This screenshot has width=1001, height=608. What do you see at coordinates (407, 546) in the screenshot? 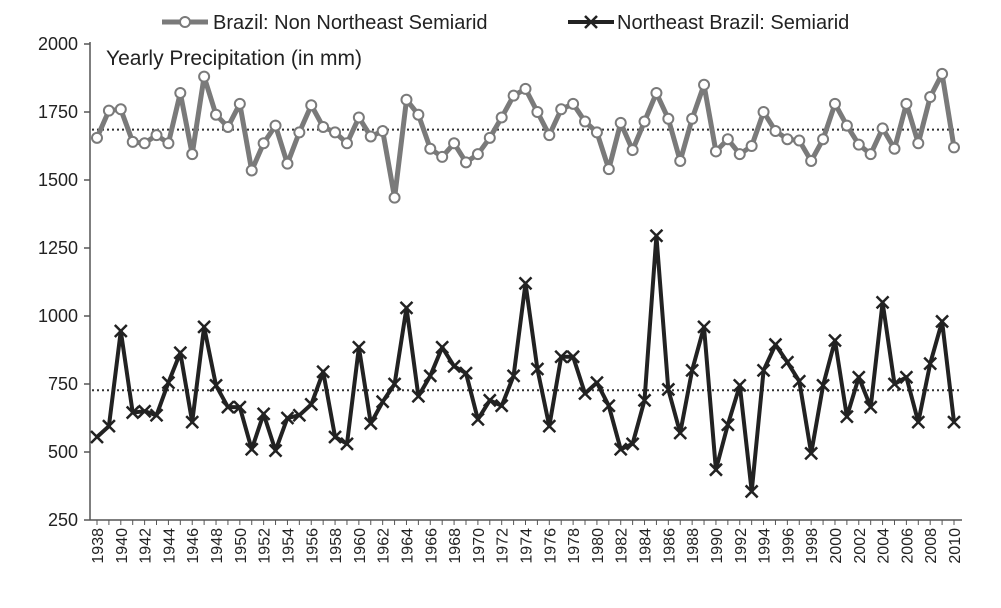
I see `x-tick-label: 1964` at bounding box center [407, 546].